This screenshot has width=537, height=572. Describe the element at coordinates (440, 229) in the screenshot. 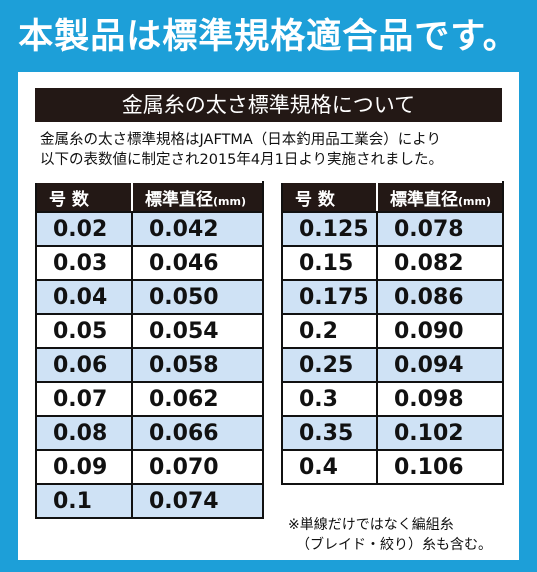

I see `table-cell: 0.078` at that location.